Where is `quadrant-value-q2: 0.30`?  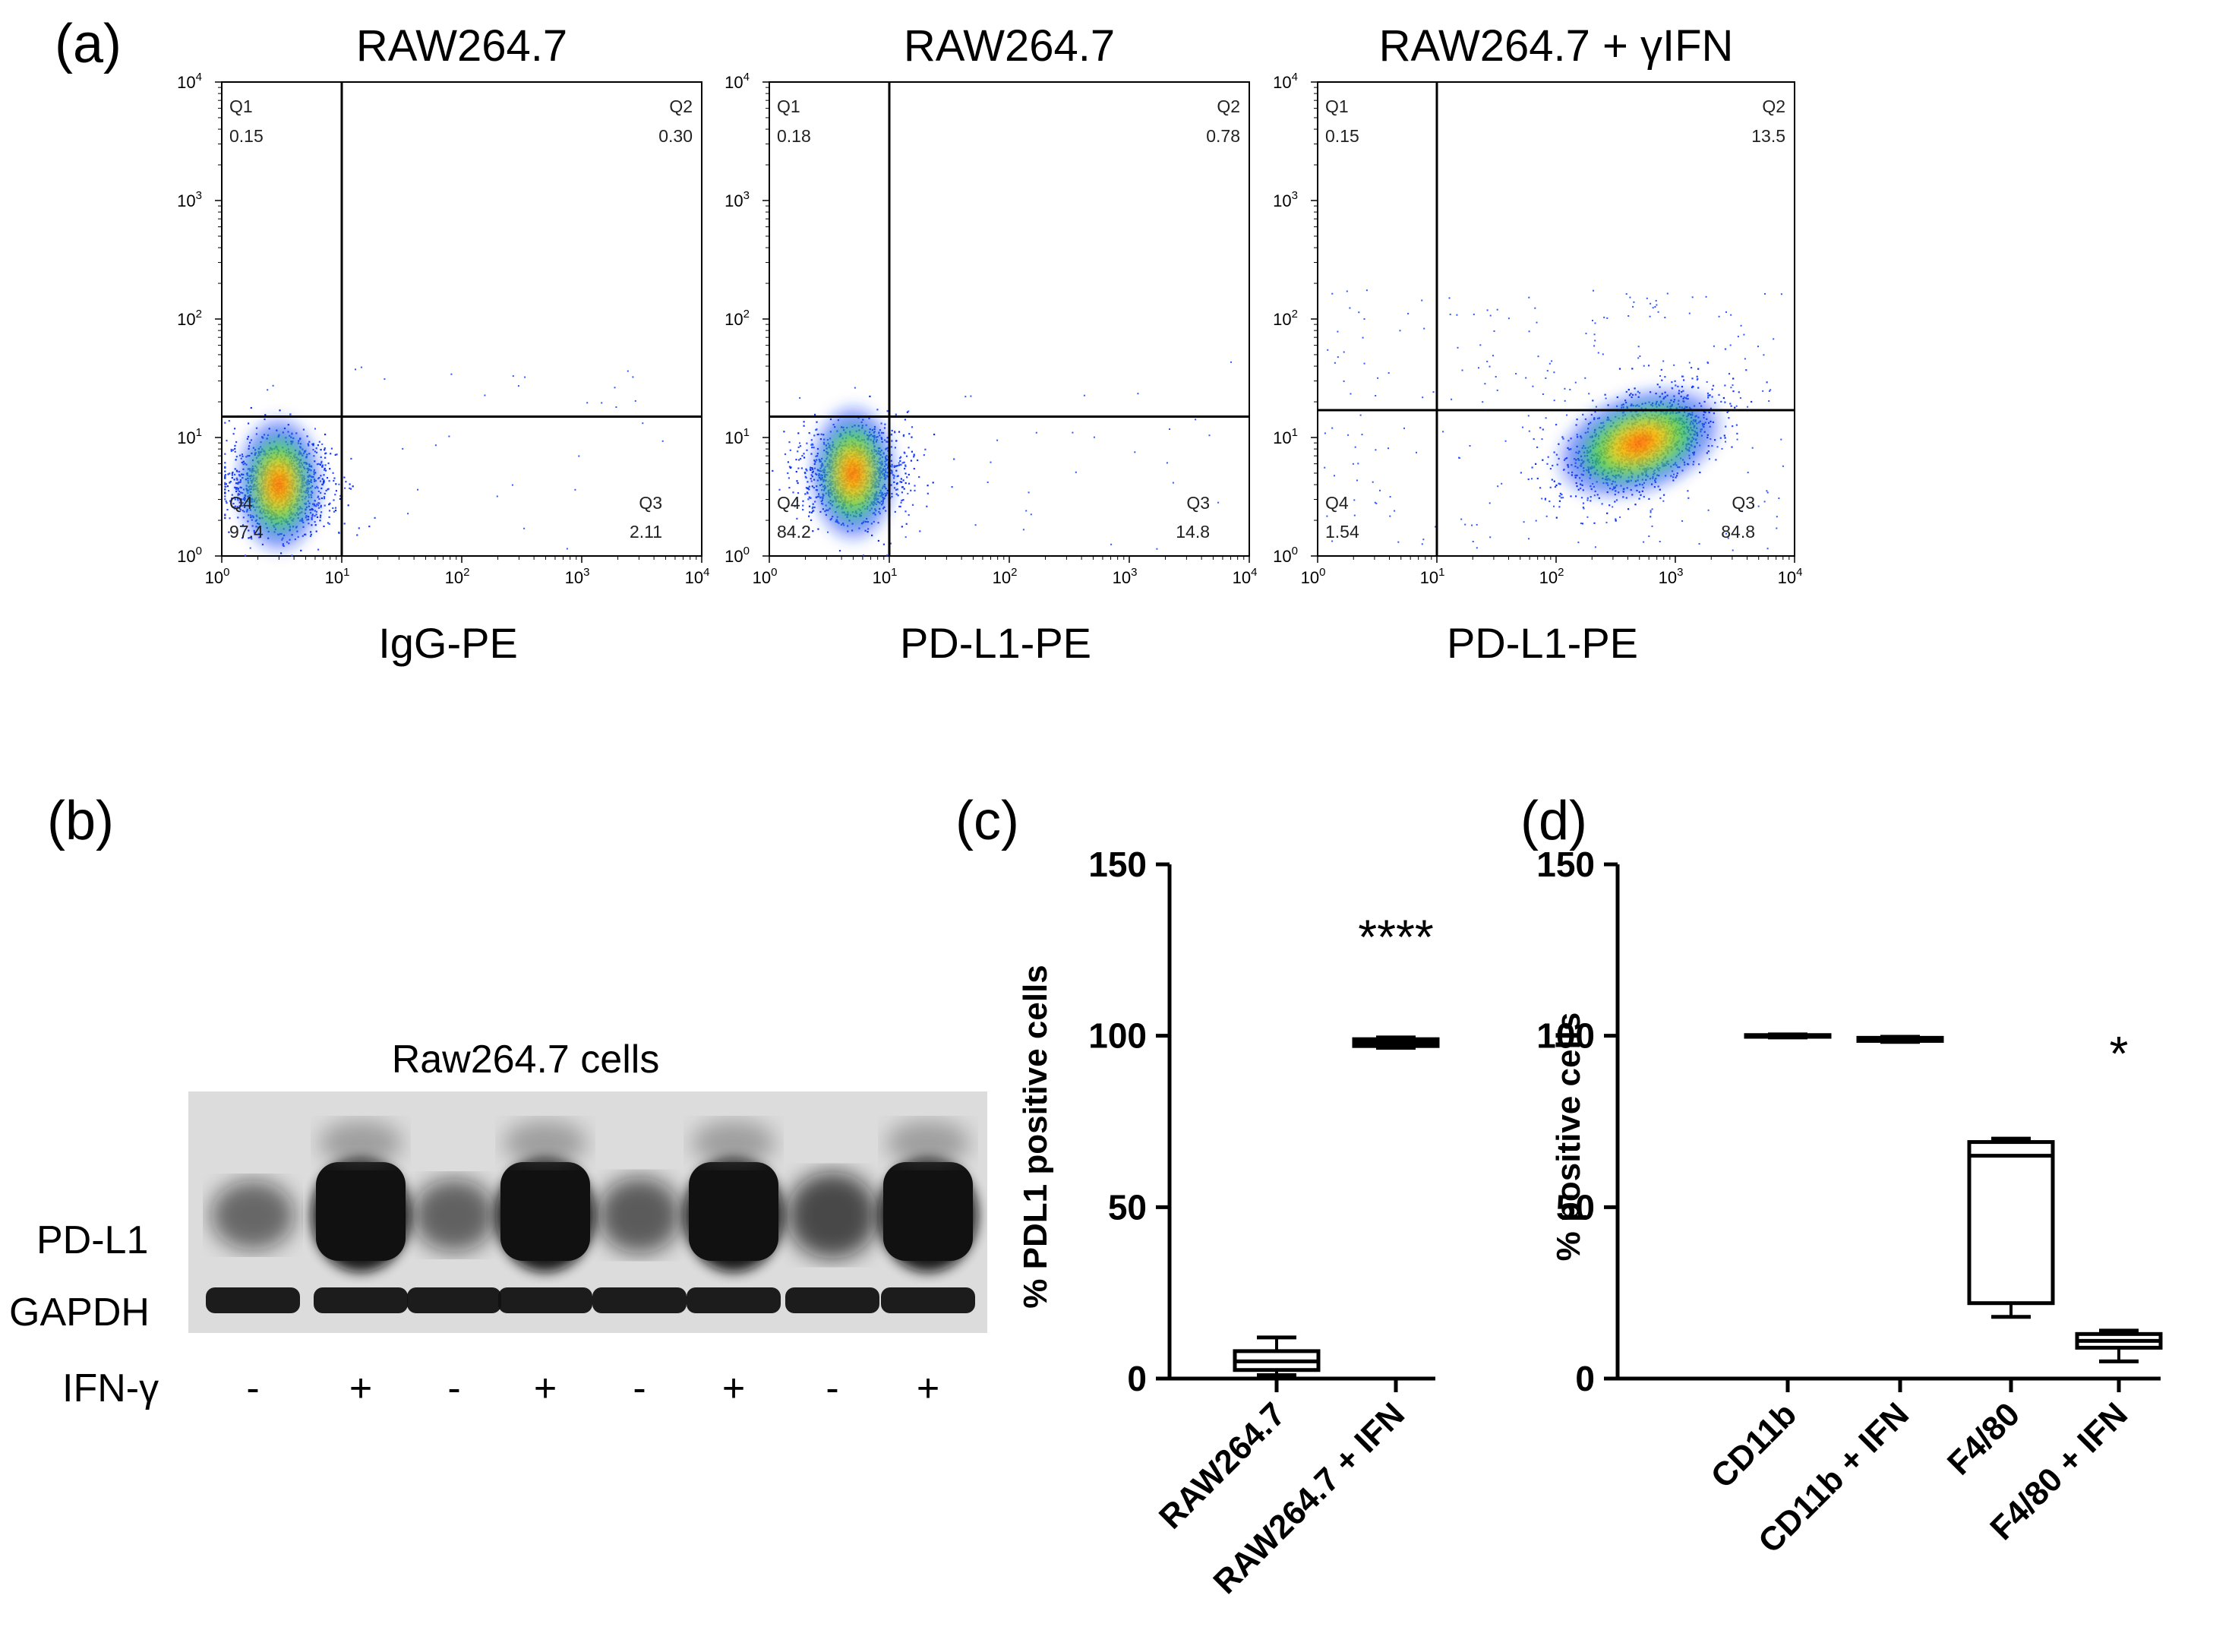
quadrant-value-q2: 0.30 is located at coordinates (675, 136).